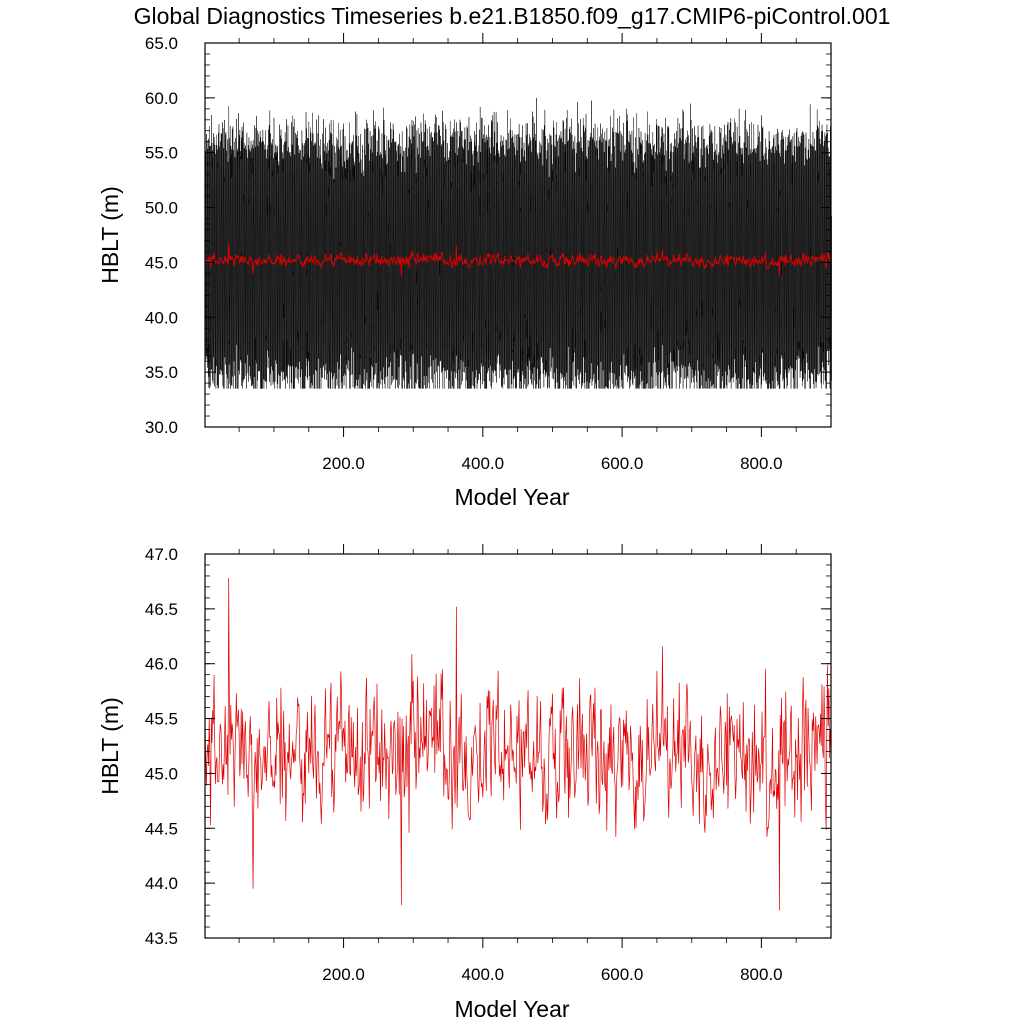 The image size is (1024, 1024). Describe the element at coordinates (110, 746) in the screenshot. I see `bottom-plot-ylabel: HBLT (m)` at that location.